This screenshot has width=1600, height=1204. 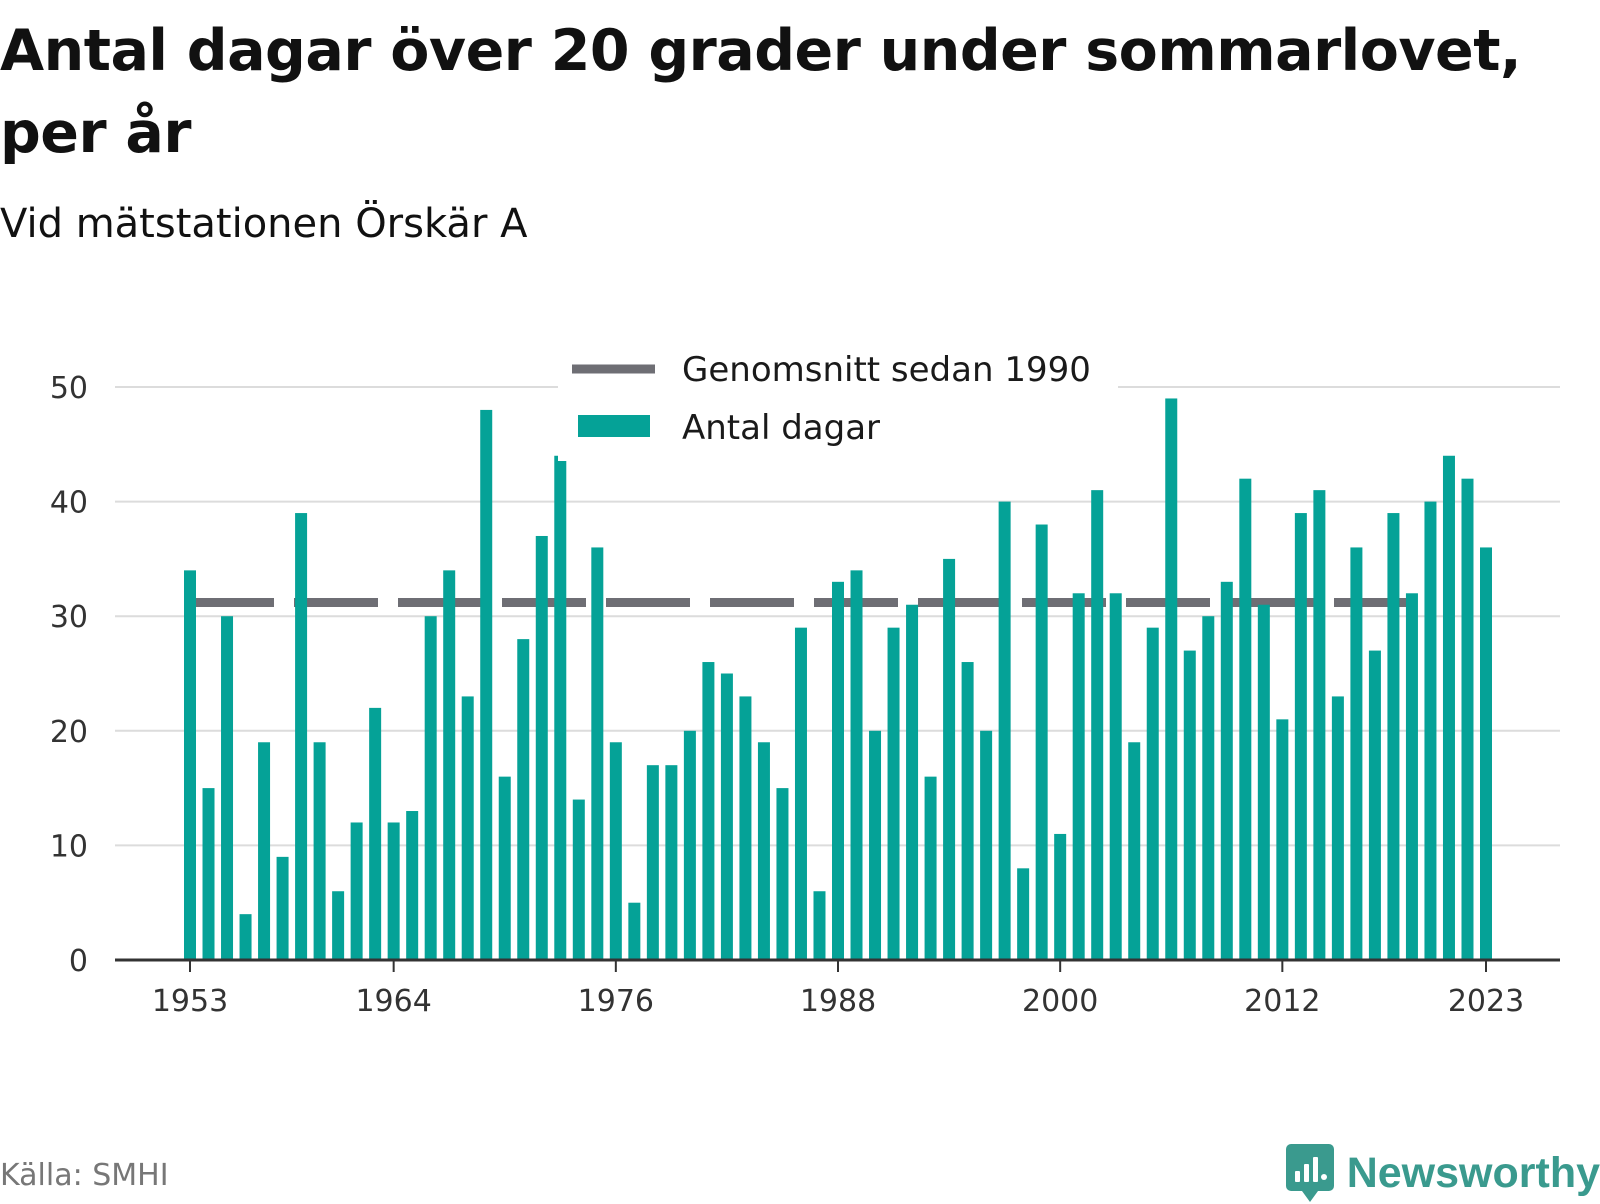 What do you see at coordinates (614, 426) in the screenshot?
I see `legend-symbol-bars` at bounding box center [614, 426].